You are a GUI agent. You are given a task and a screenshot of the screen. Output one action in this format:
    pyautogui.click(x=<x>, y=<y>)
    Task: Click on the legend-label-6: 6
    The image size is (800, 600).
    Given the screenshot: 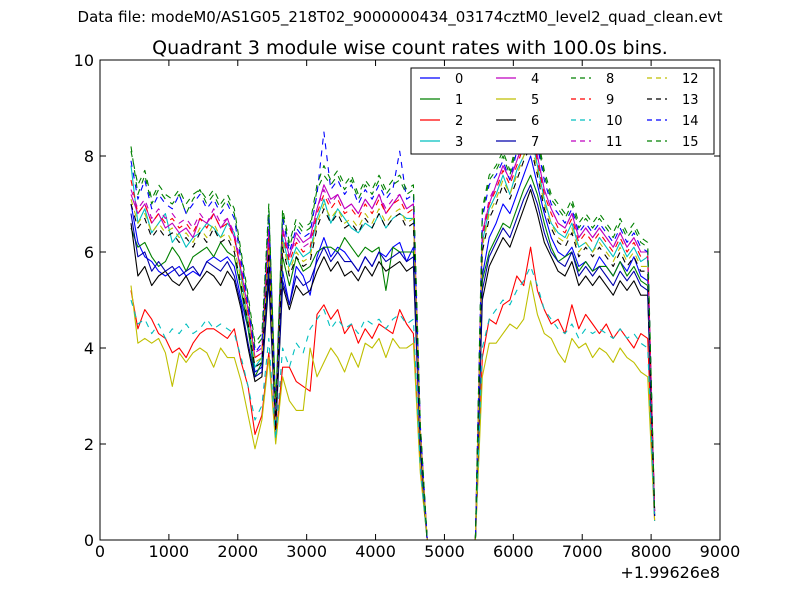 What is the action you would take?
    pyautogui.click(x=535, y=121)
    